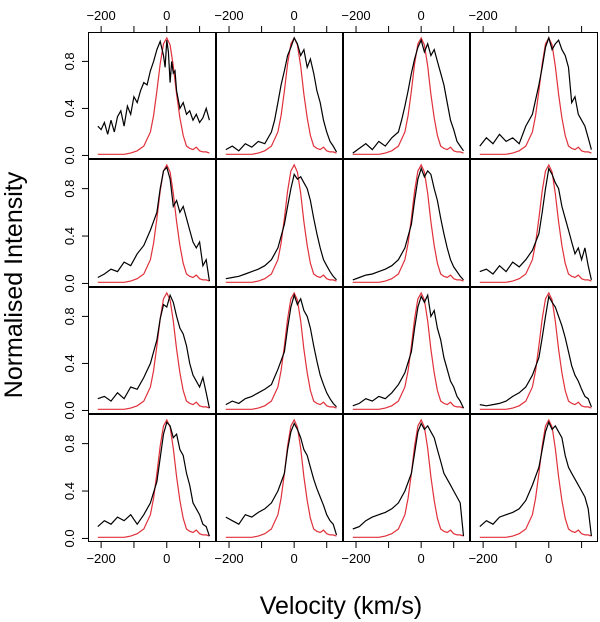 This screenshot has height=622, width=600. What do you see at coordinates (341, 606) in the screenshot?
I see `x-axis-title: Velocity (km/s)` at bounding box center [341, 606].